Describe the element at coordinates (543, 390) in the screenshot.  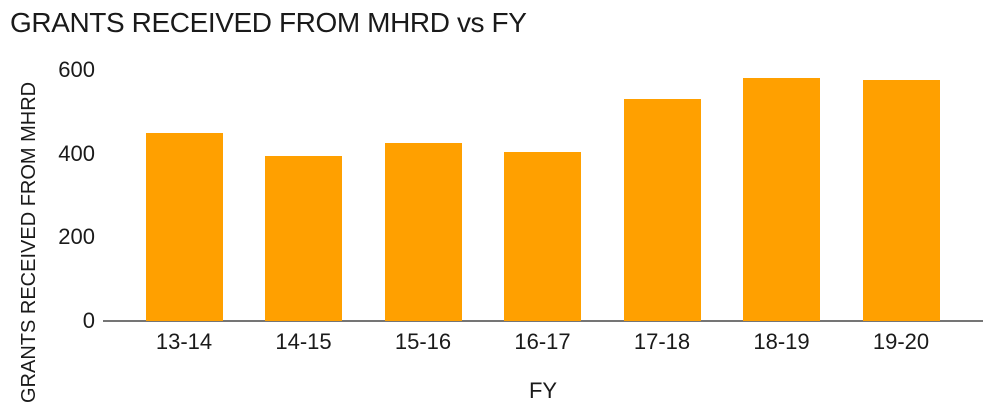
I see `x-axis-title: FY` at that location.